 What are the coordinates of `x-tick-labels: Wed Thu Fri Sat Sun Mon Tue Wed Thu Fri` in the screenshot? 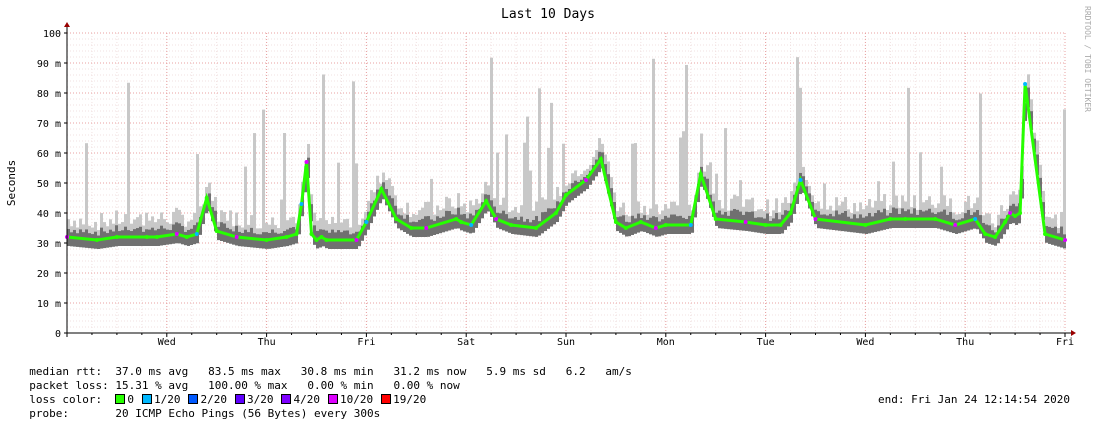 It's located at (616, 342).